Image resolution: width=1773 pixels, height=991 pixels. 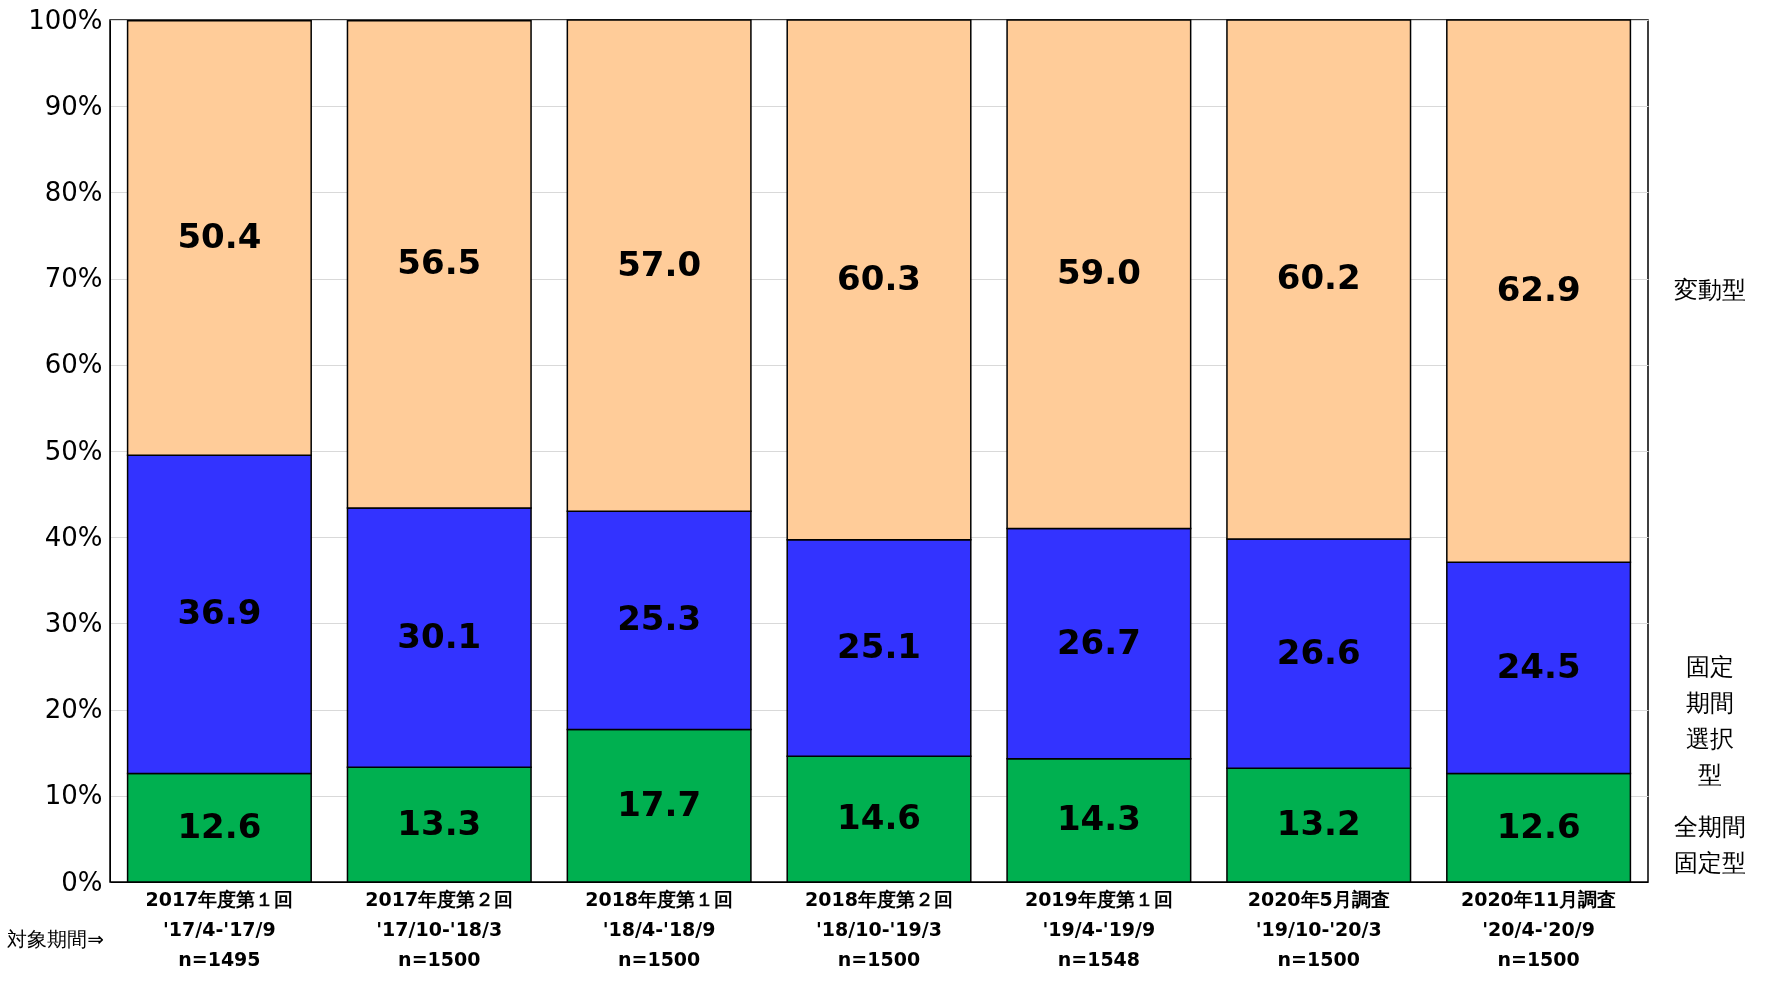 I want to click on data-label: 14.3, so click(x=1098, y=818).